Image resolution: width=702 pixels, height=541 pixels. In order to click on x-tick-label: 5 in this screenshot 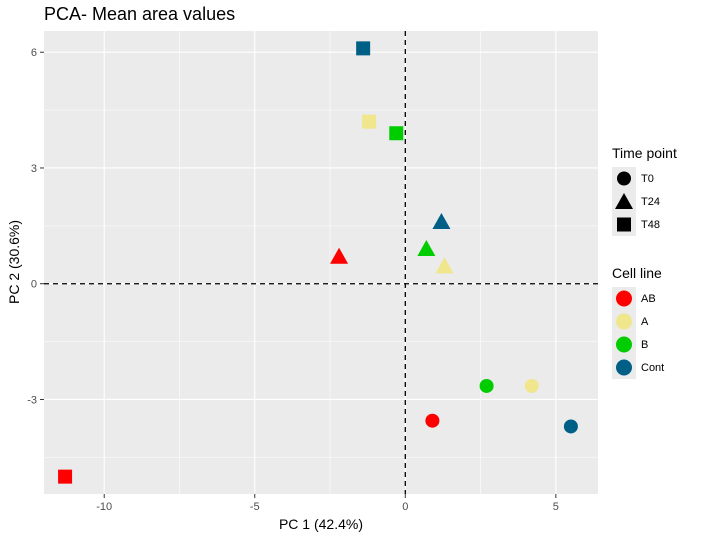, I will do `click(556, 507)`.